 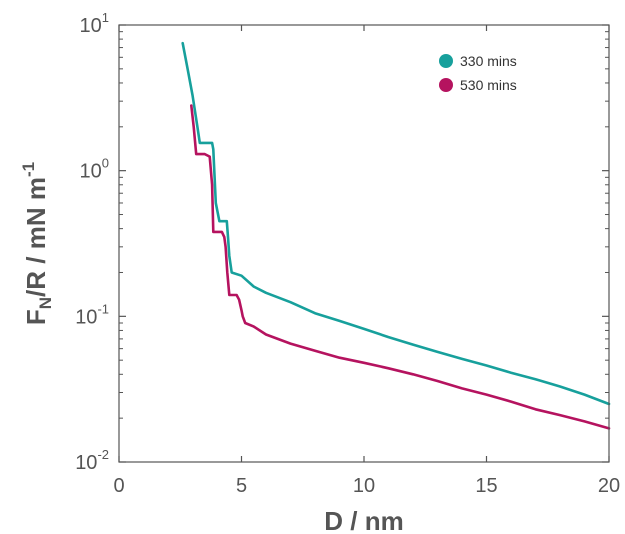 What do you see at coordinates (478, 73) in the screenshot?
I see `legend: 330 mins 530 mins` at bounding box center [478, 73].